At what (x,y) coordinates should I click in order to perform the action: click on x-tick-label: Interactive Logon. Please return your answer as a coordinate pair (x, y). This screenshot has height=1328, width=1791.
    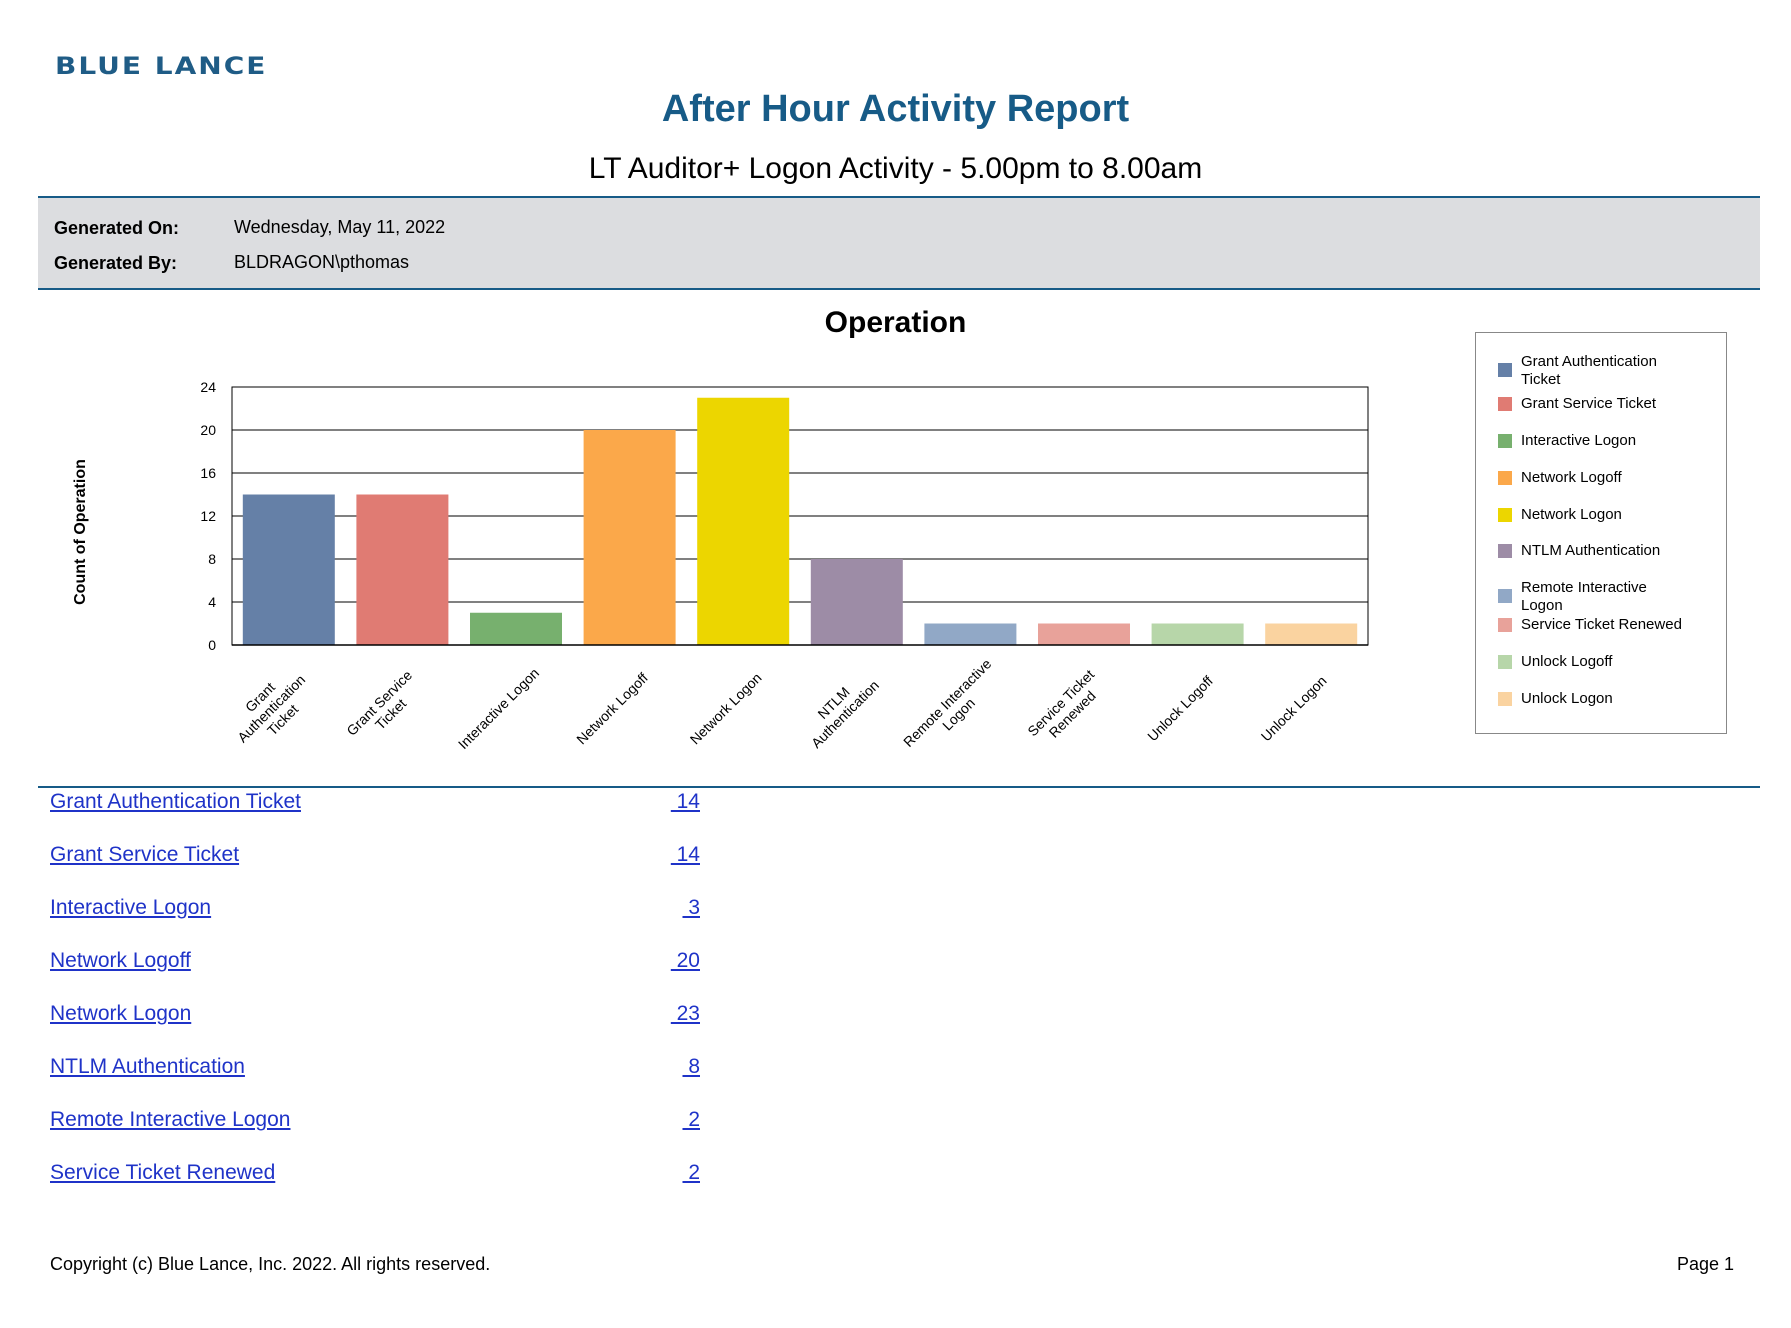
    Looking at the image, I should click on (498, 708).